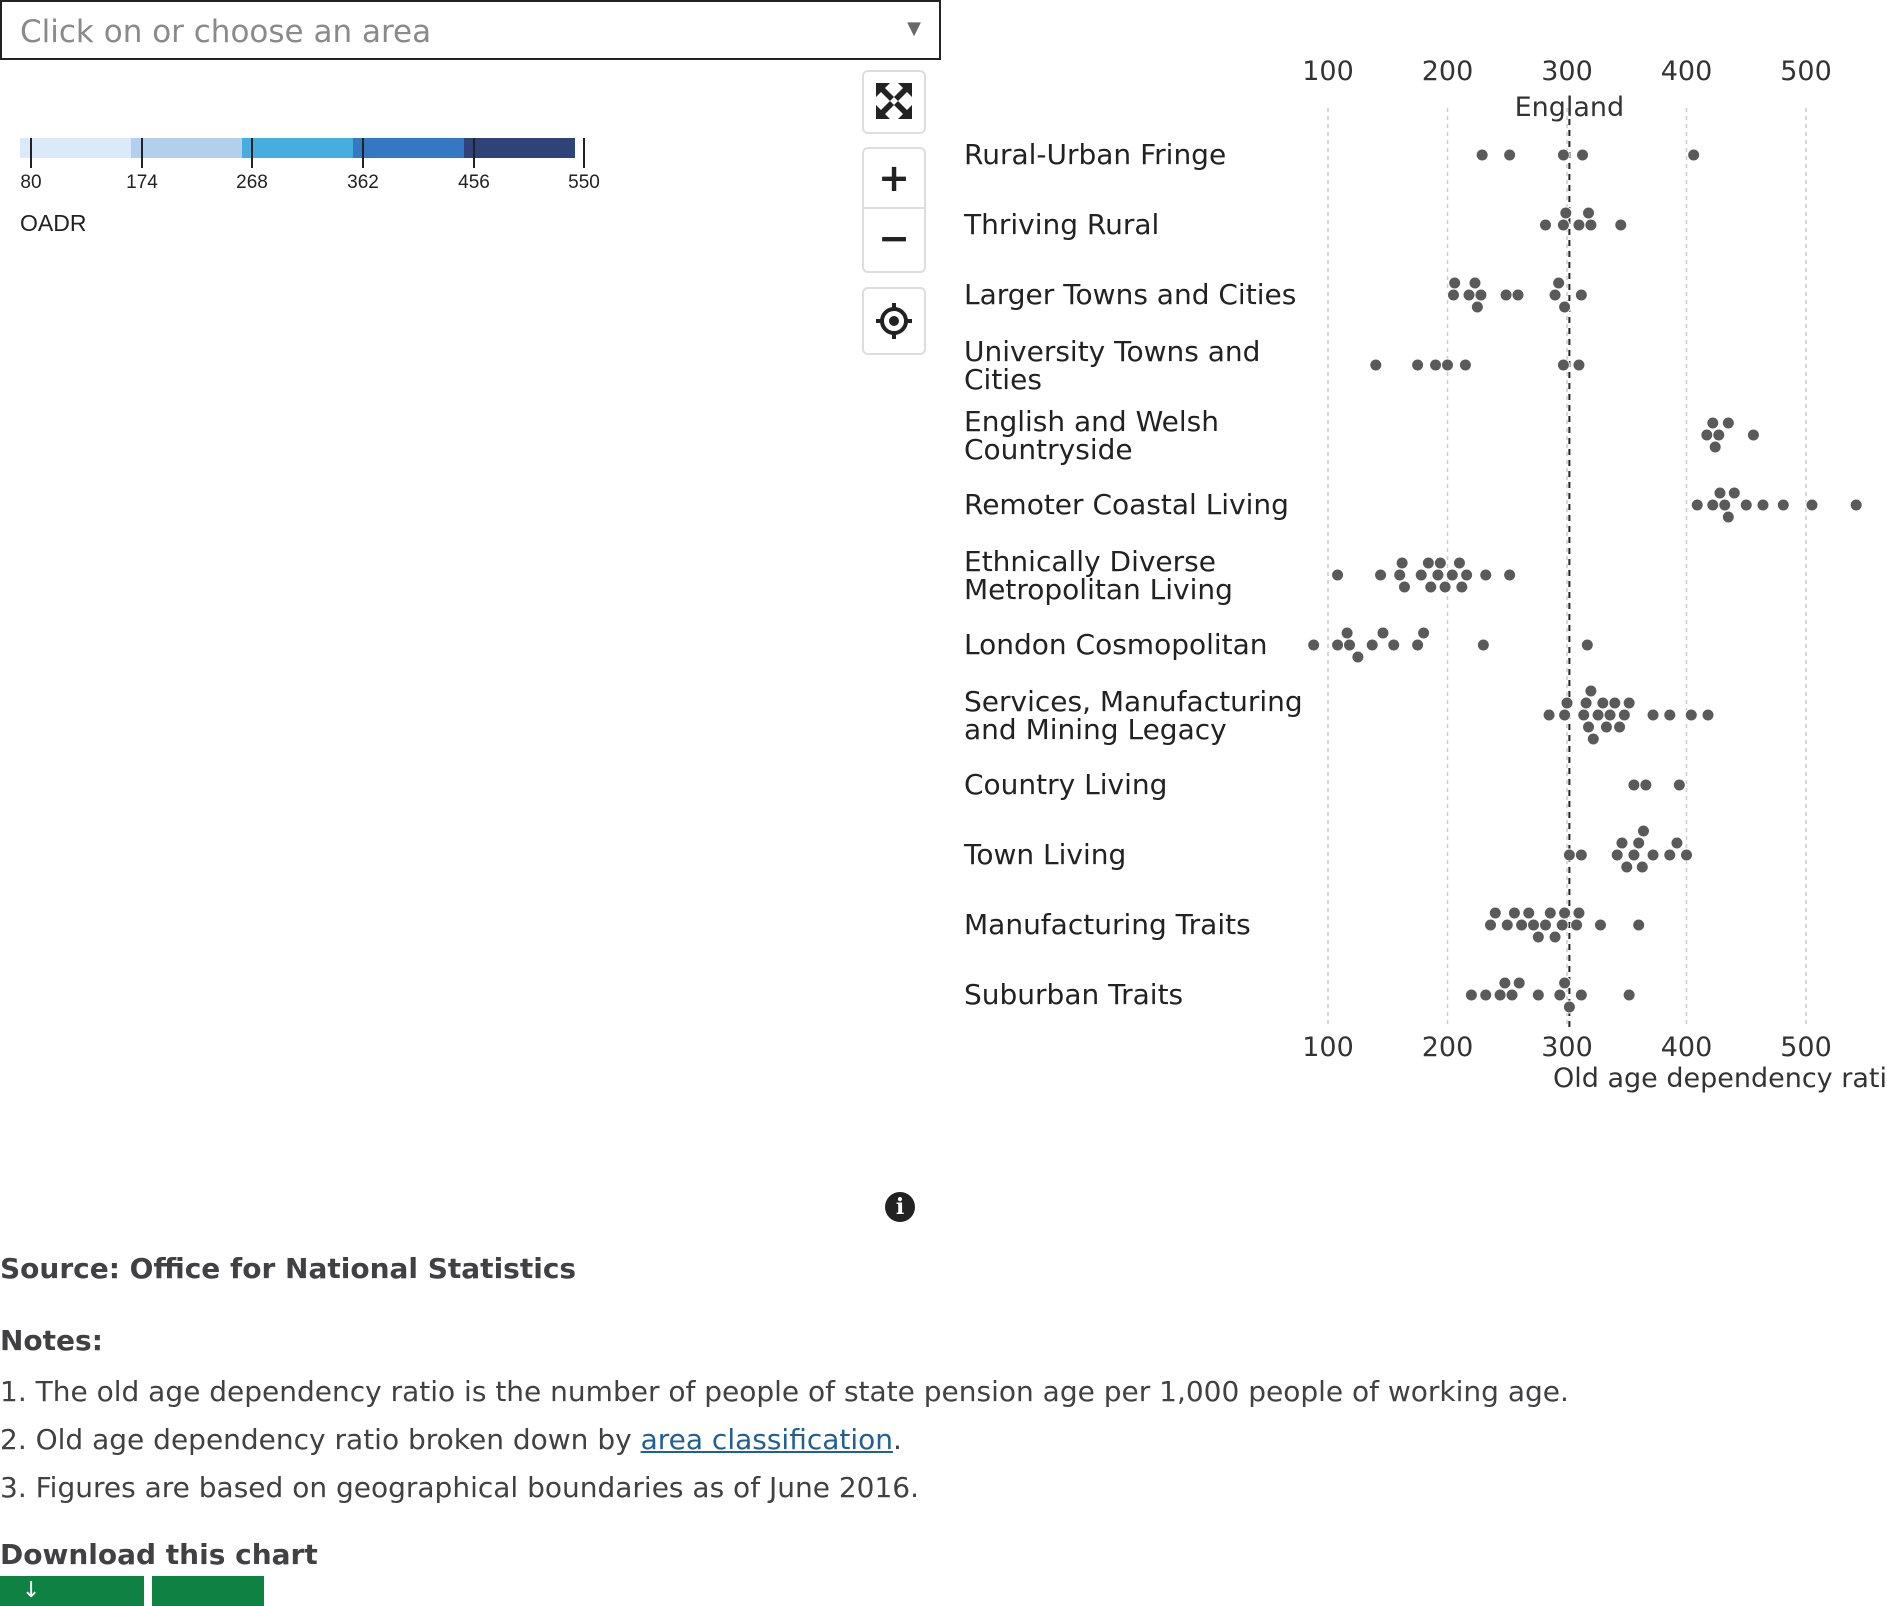 Image resolution: width=1887 pixels, height=1606 pixels. I want to click on fullscreen-button, so click(894, 102).